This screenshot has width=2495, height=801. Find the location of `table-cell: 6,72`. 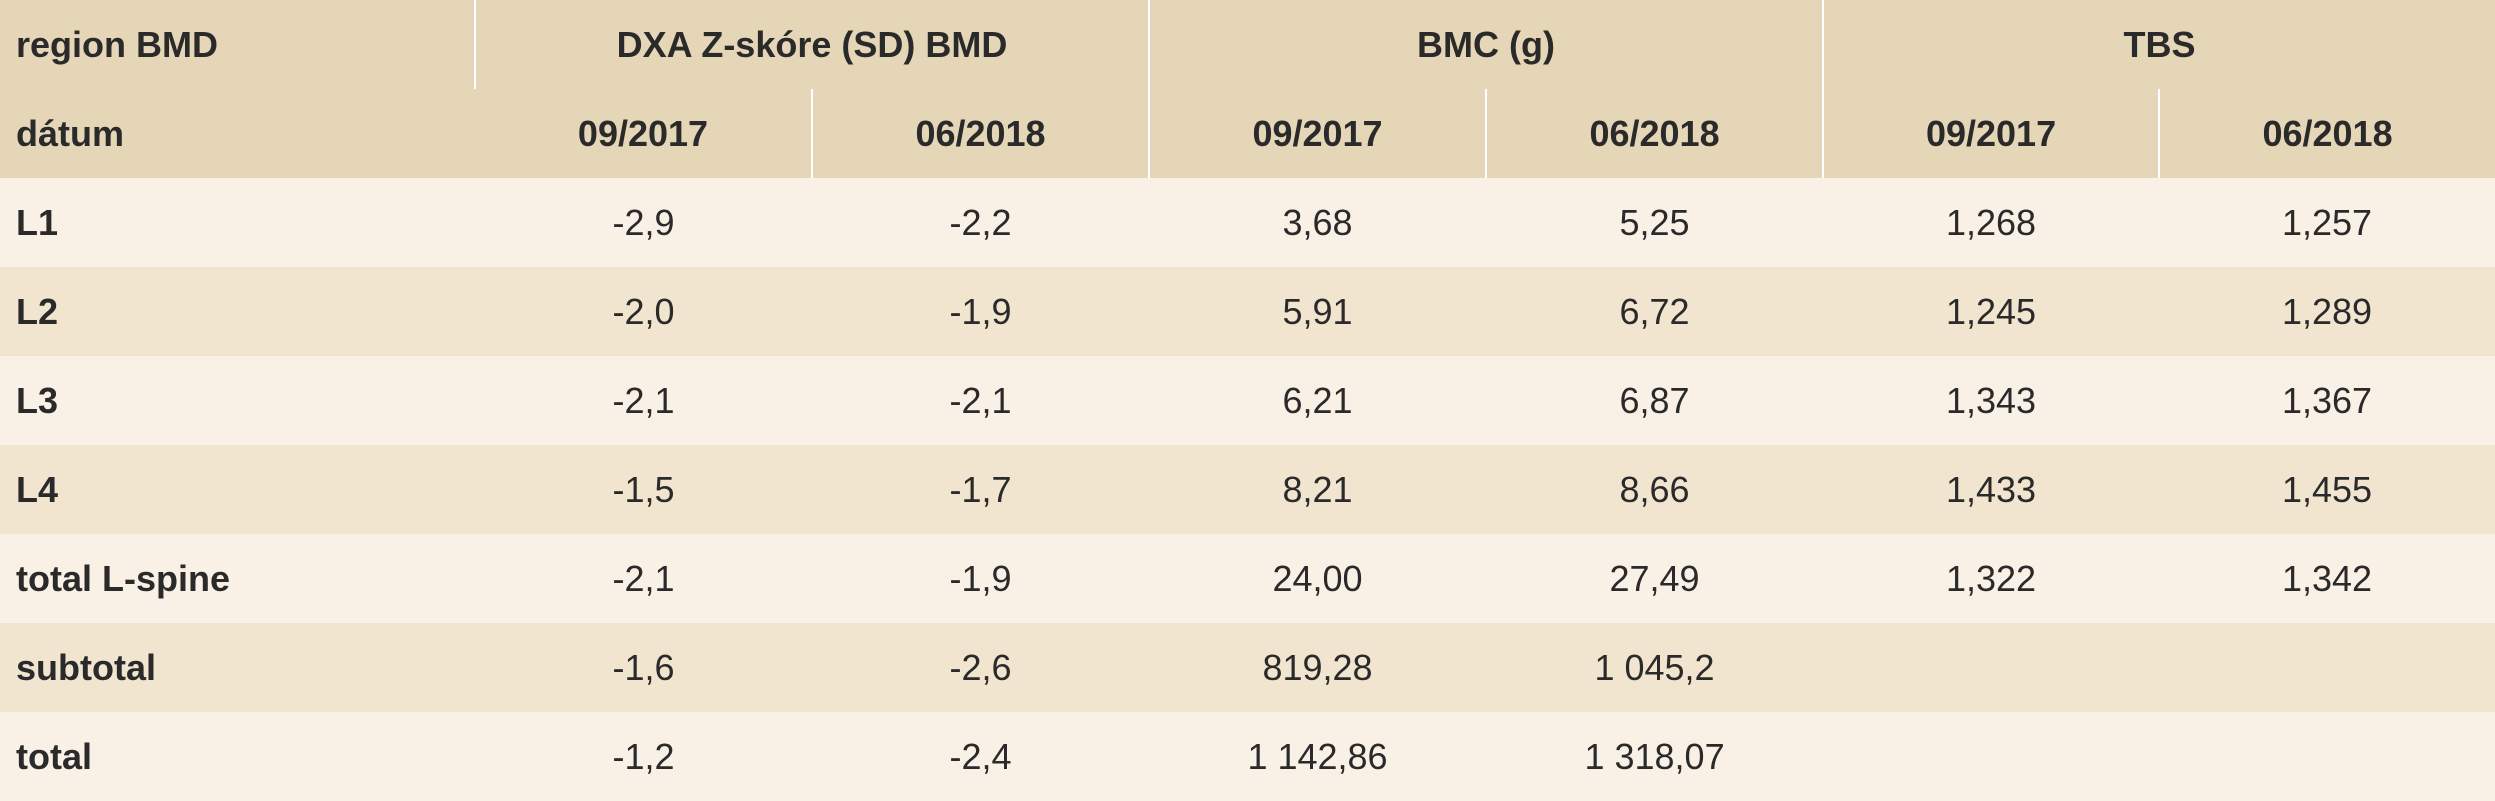

table-cell: 6,72 is located at coordinates (1655, 311).